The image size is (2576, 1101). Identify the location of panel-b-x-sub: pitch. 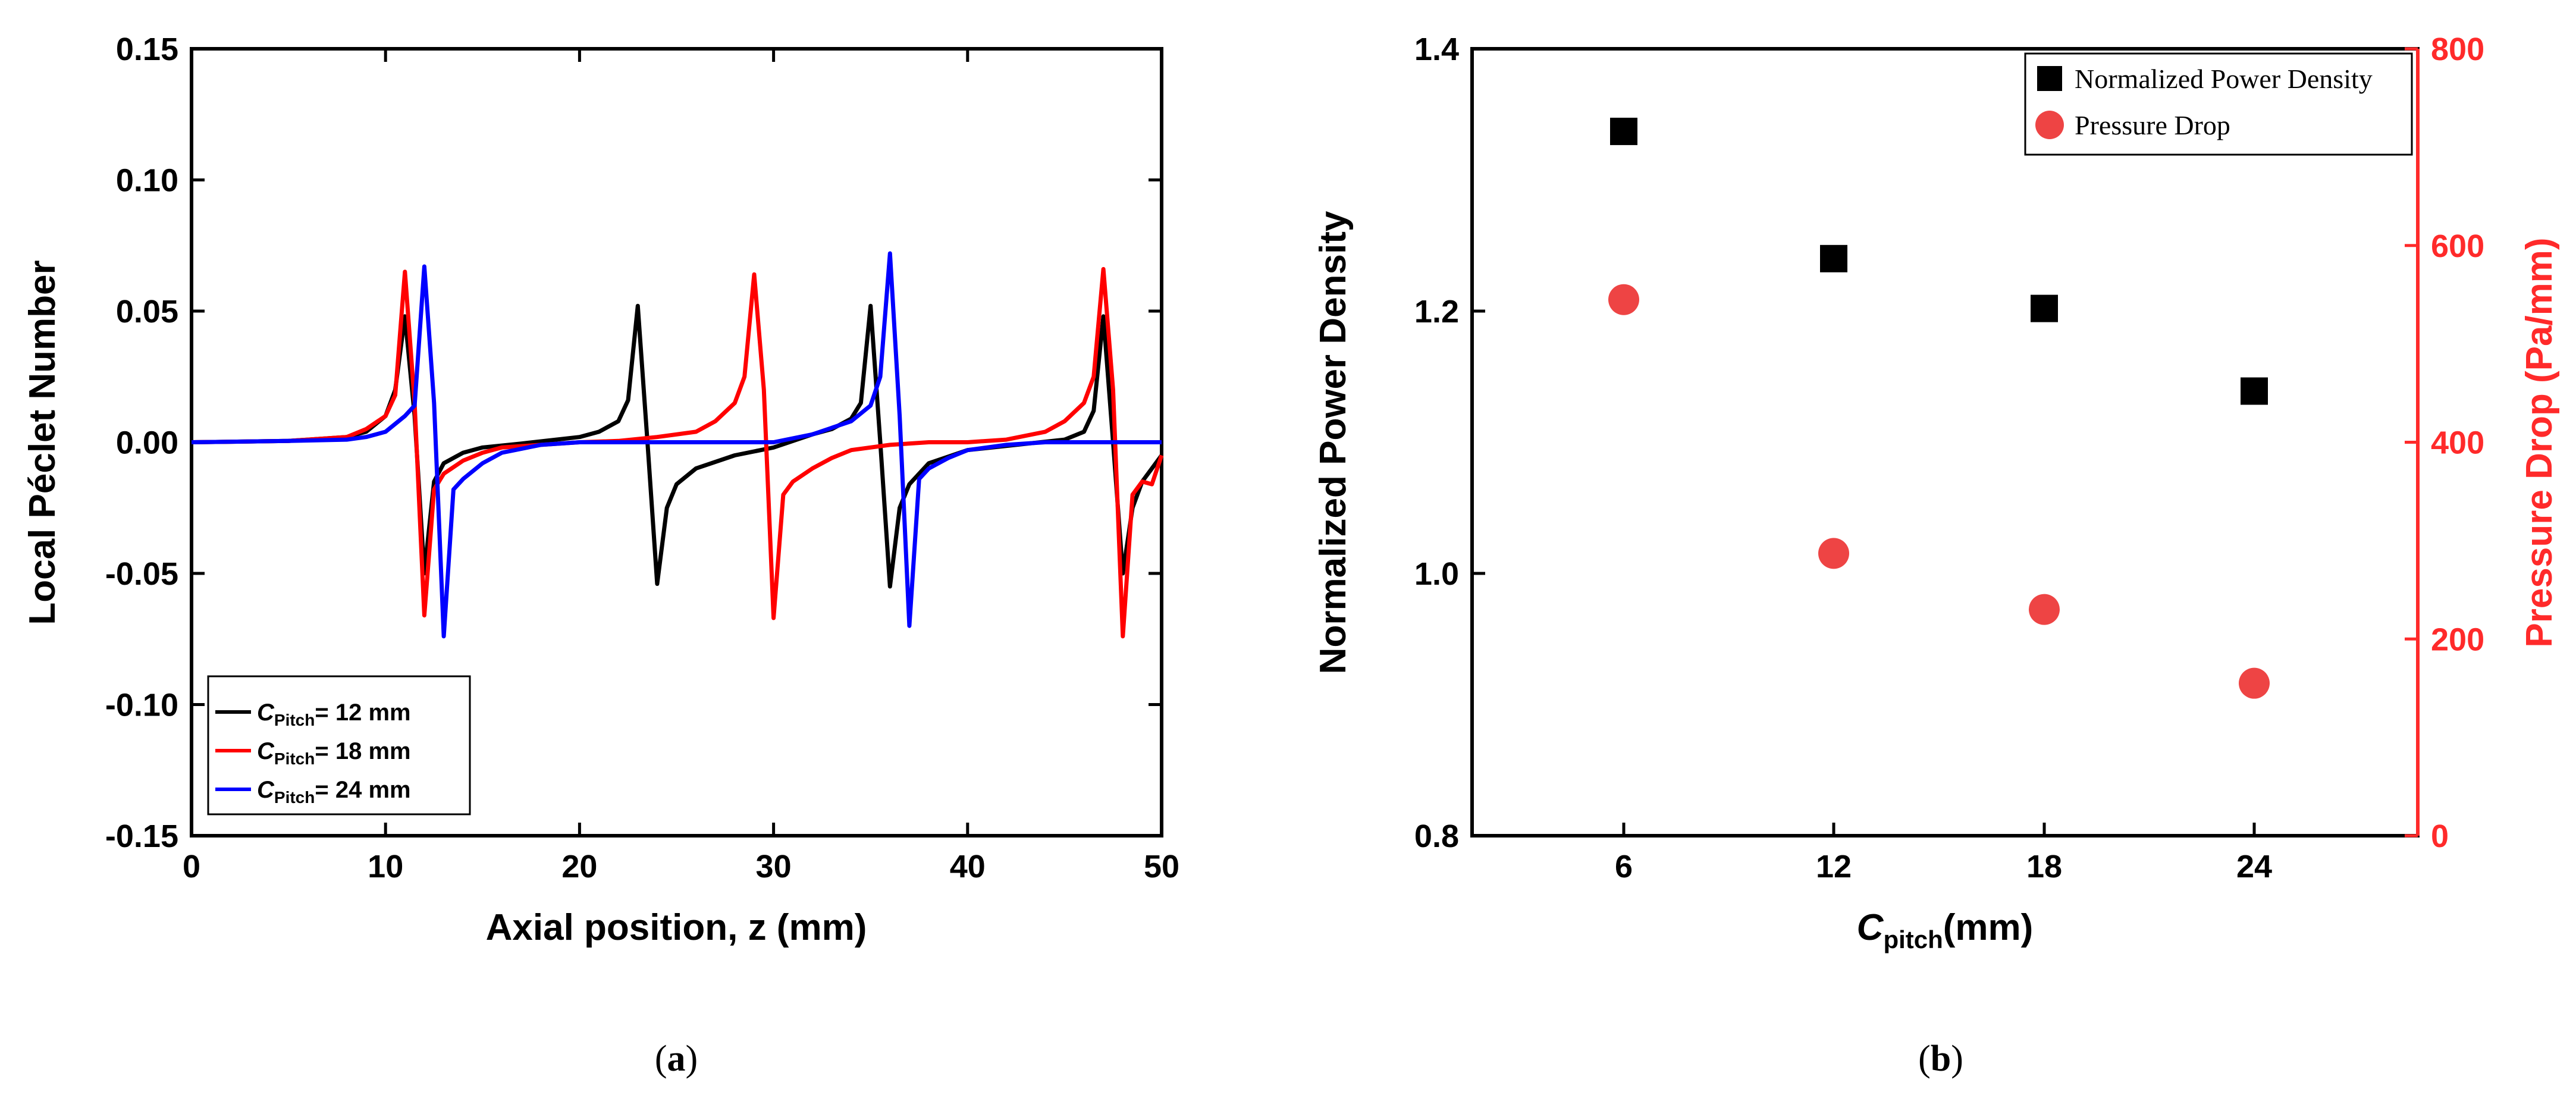
(1913, 939).